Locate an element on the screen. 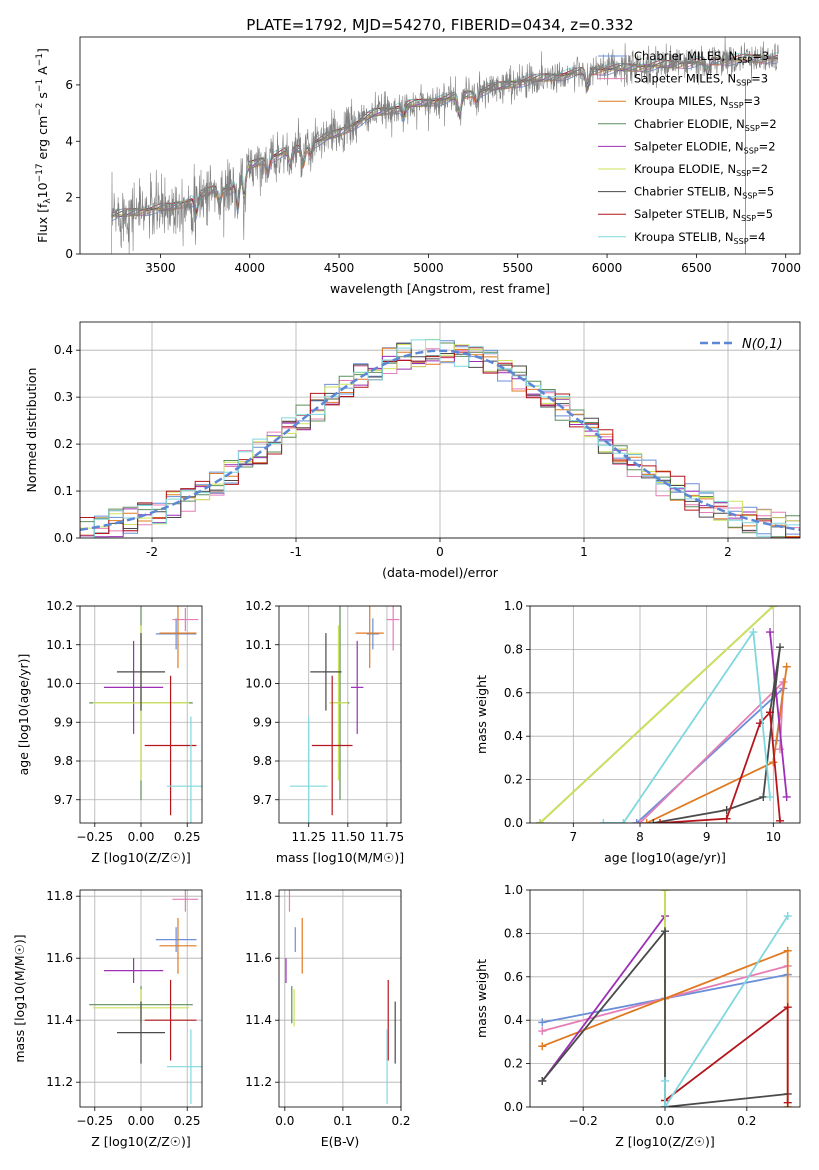  y-label-part: −17 is located at coordinates (40, 172).